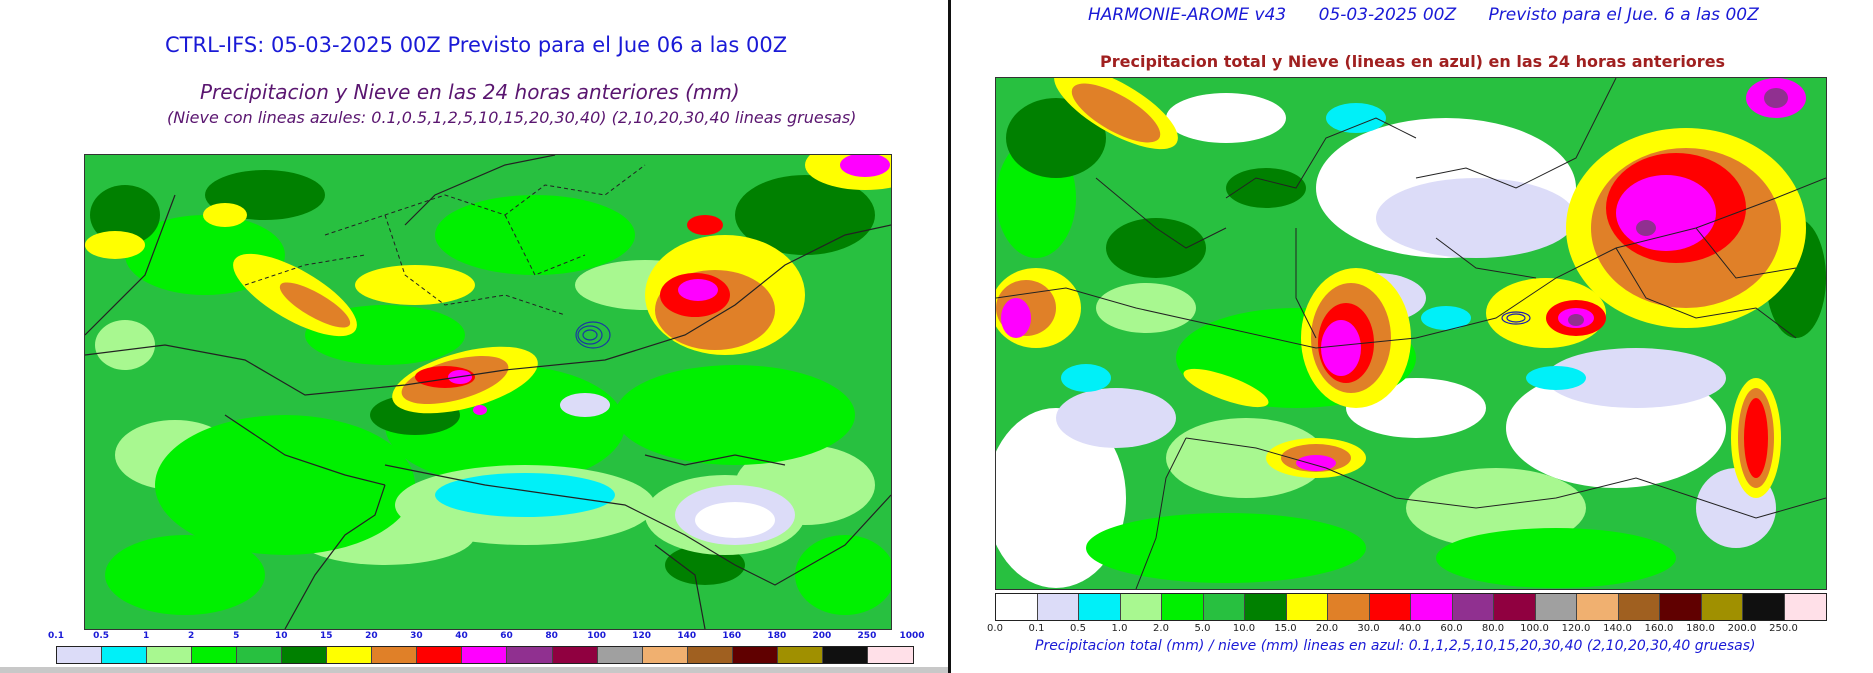 The width and height of the screenshot is (1873, 673). Describe the element at coordinates (912, 636) in the screenshot. I see `ifs-colorbar-tick-label: 1000` at that location.